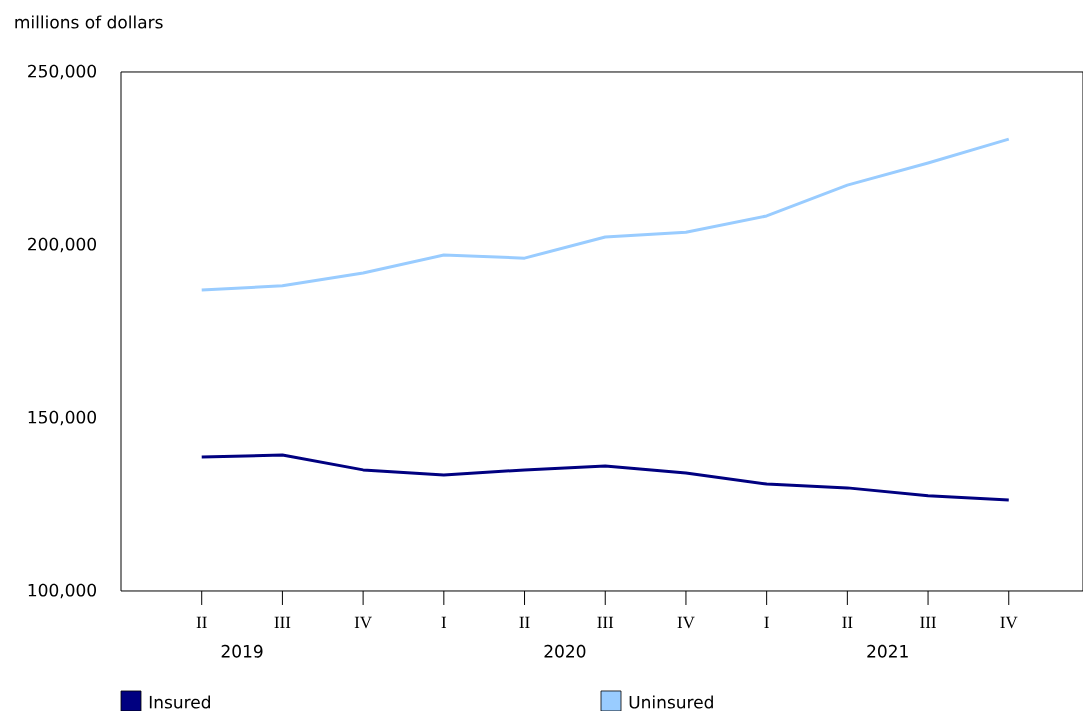 Image resolution: width=1083 pixels, height=711 pixels. Describe the element at coordinates (62, 72) in the screenshot. I see `y-tick-label: 250,000` at that location.